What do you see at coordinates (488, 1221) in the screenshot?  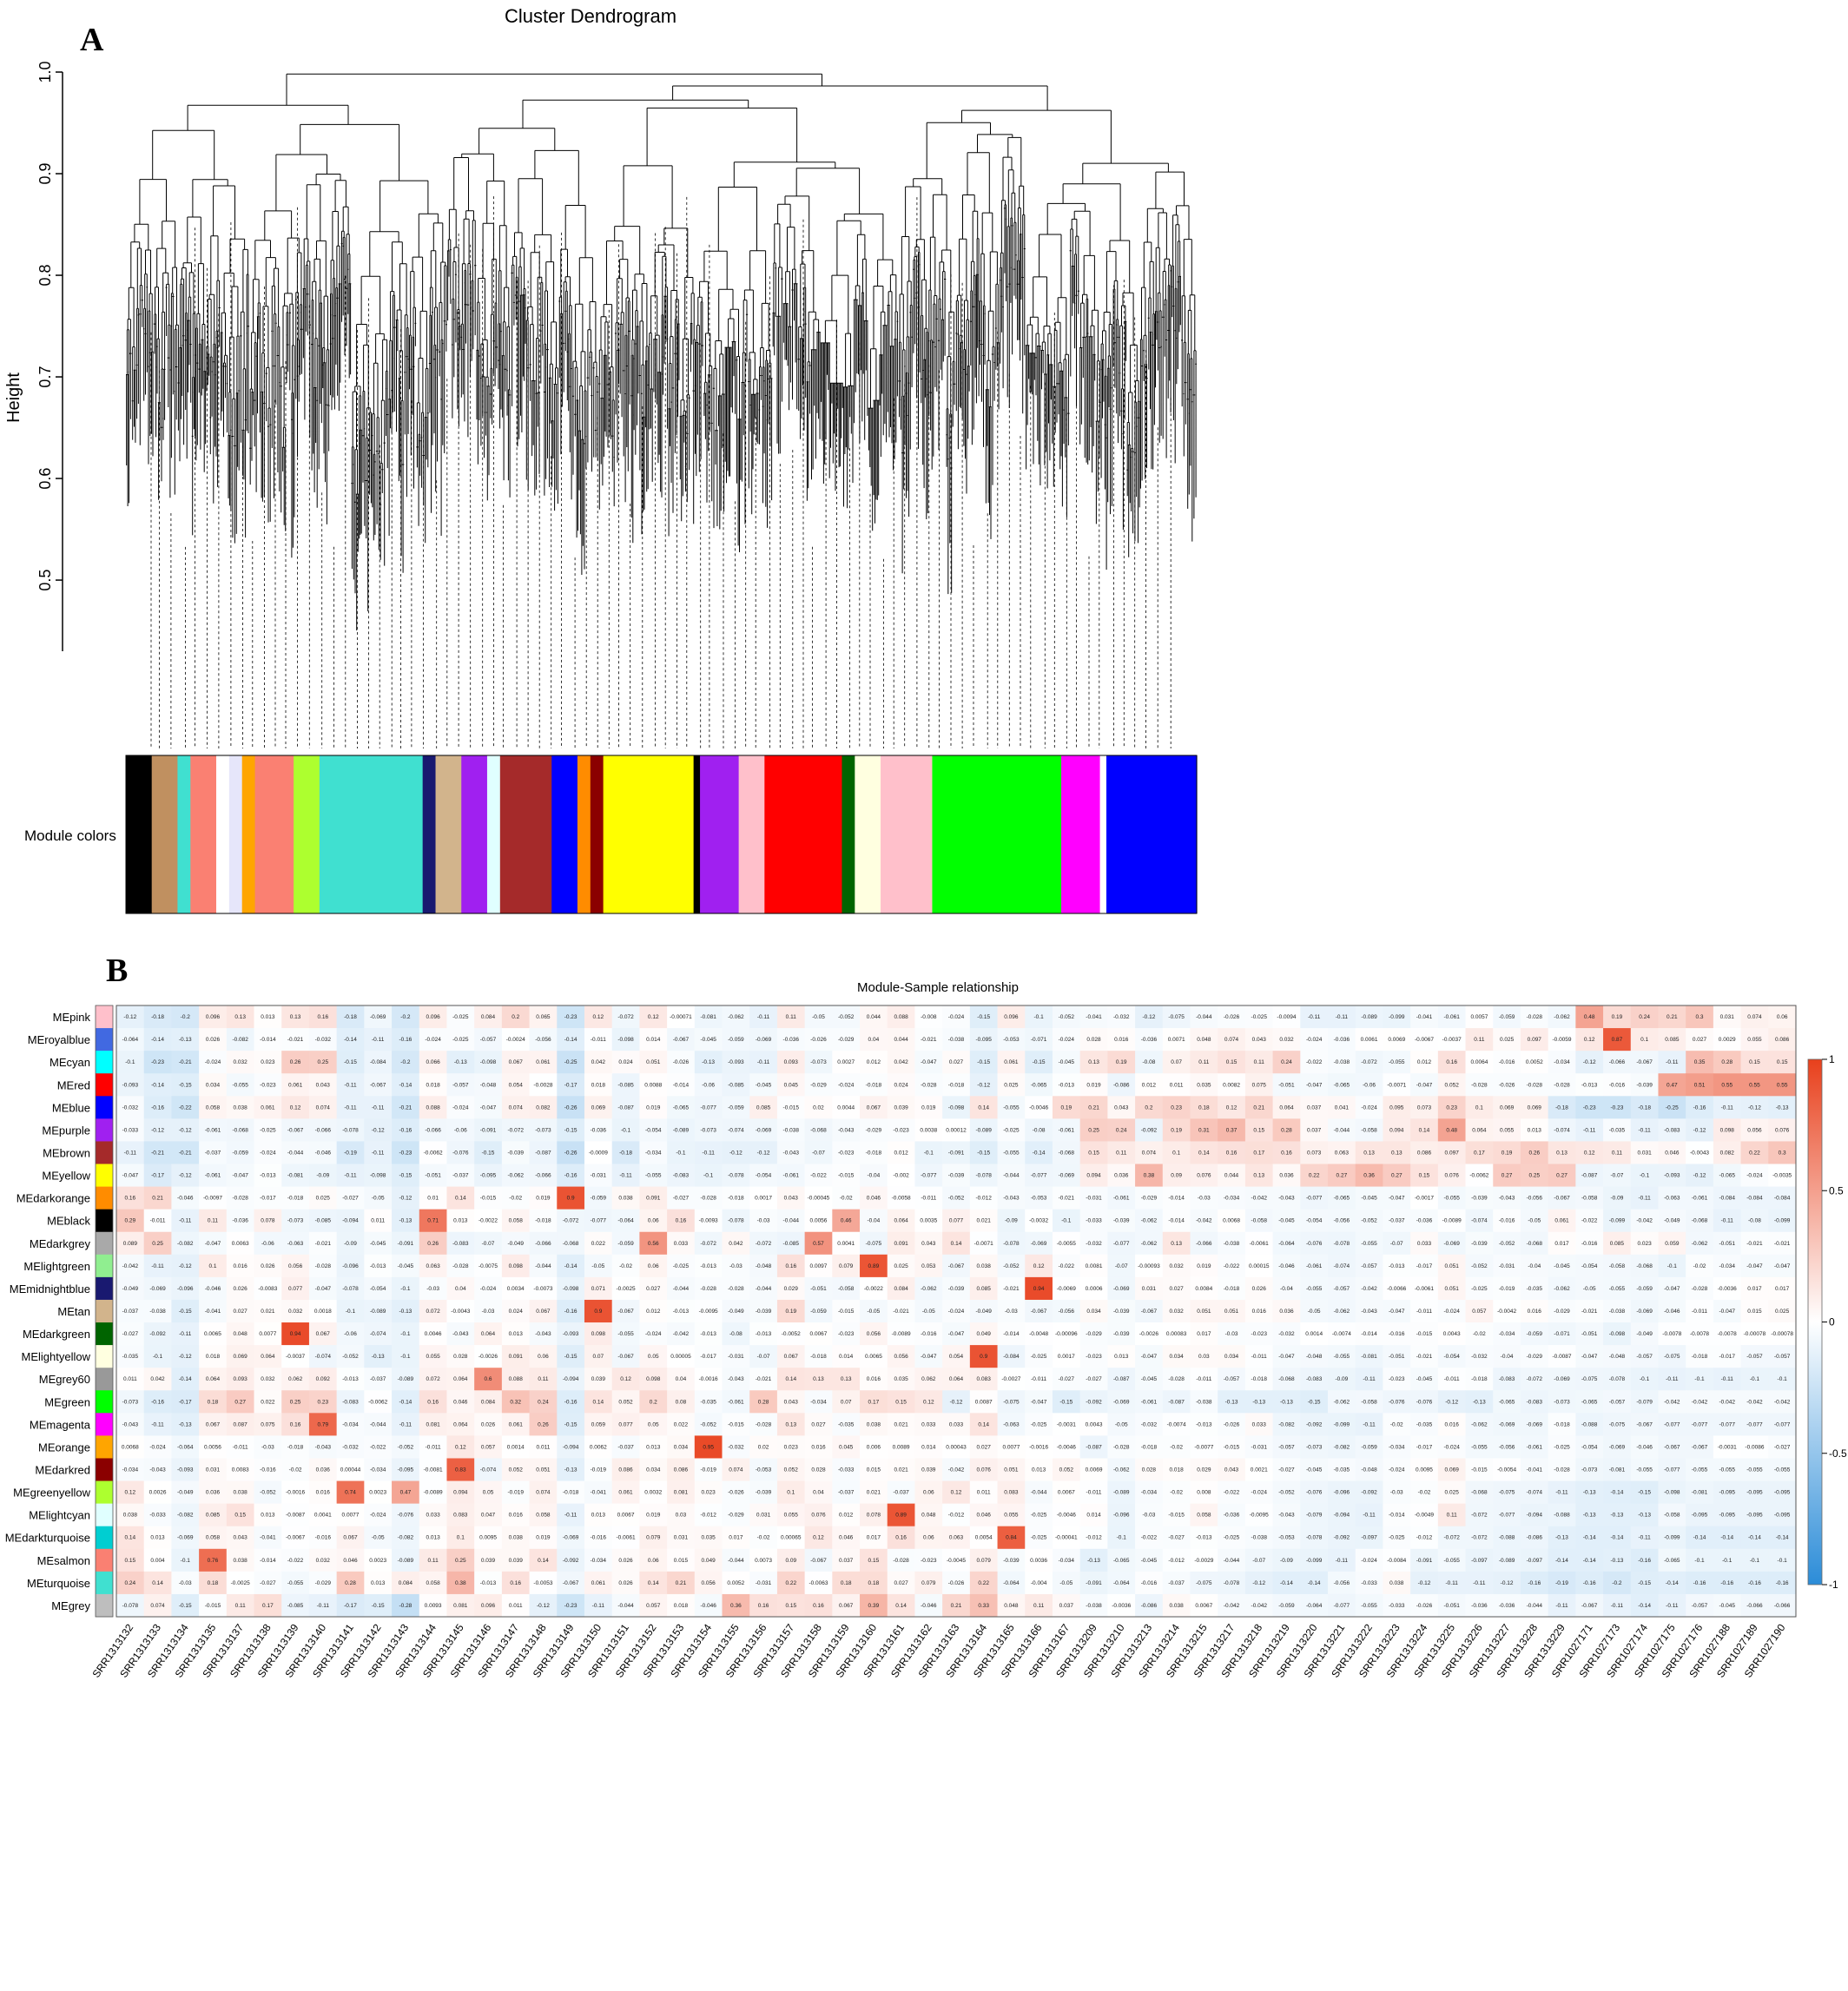 I see `heatmap-cell-value: -0.0022` at bounding box center [488, 1221].